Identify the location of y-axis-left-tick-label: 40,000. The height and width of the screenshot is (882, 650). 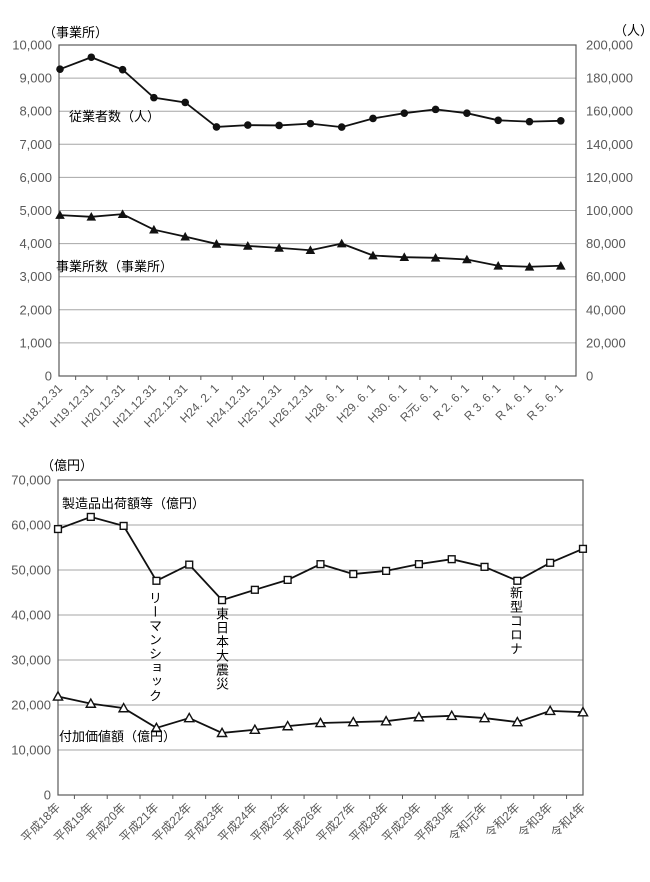
(31, 615).